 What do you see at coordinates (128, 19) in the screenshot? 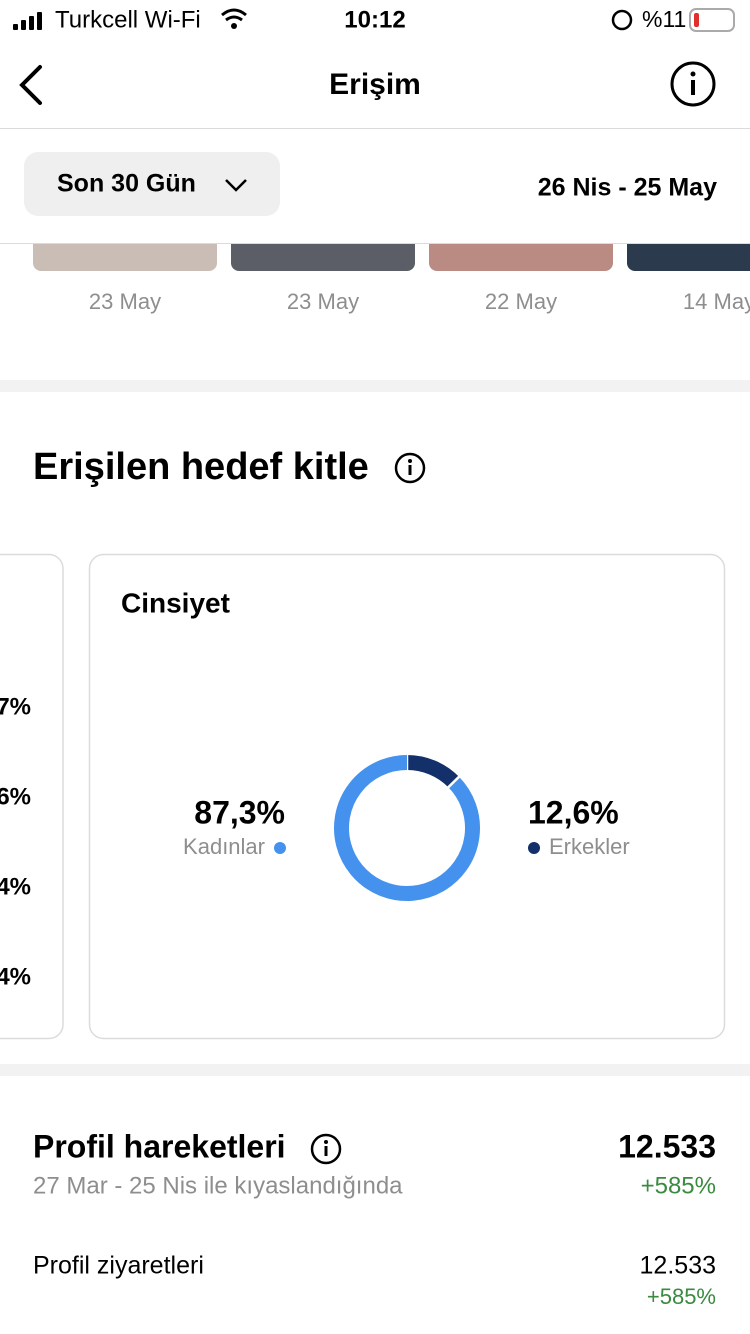
I see `carrier: Turkcell Wi-Fi` at bounding box center [128, 19].